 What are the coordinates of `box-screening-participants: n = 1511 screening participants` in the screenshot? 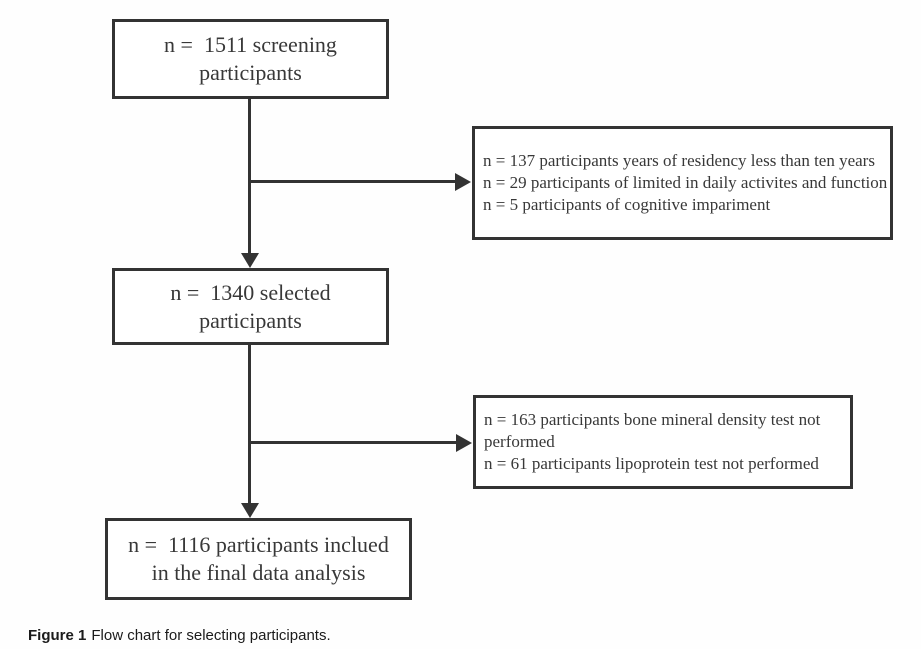 It's located at (250, 59).